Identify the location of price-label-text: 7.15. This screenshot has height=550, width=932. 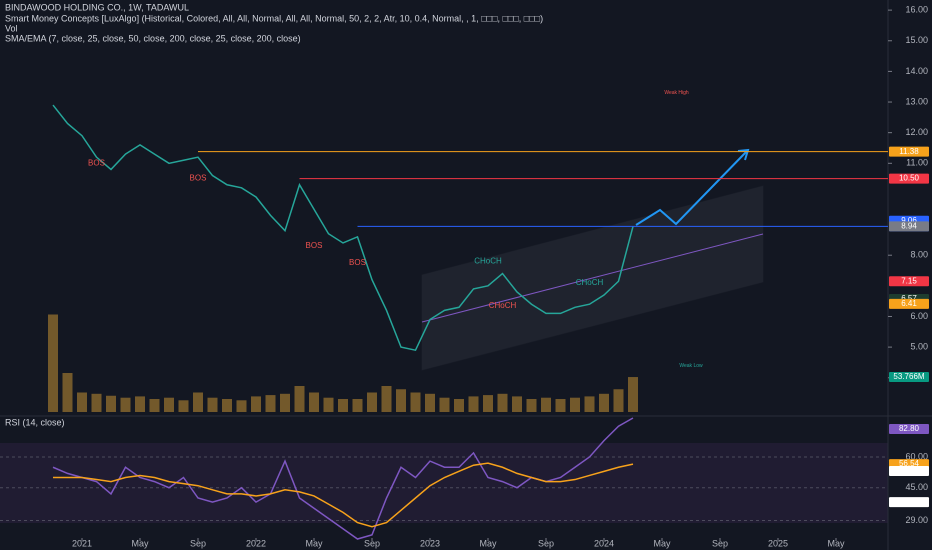
(909, 280).